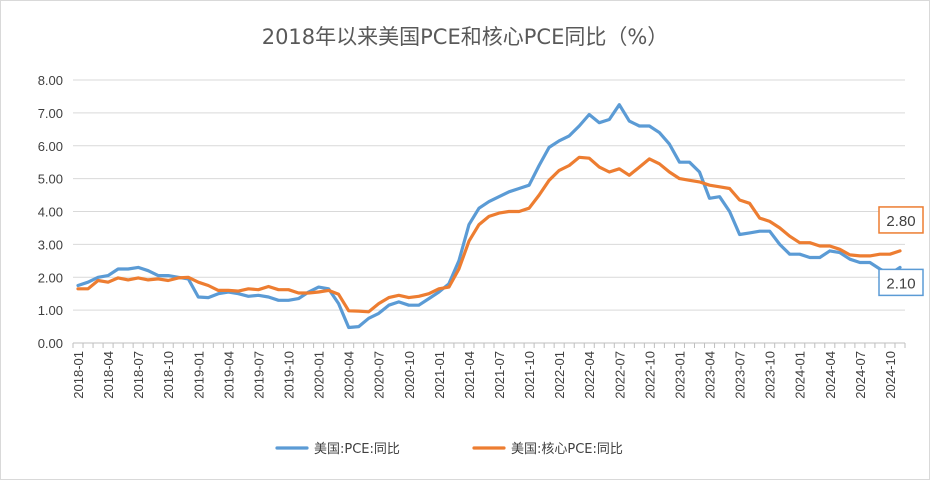 This screenshot has width=930, height=480. I want to click on data-label-text: 2.10, so click(900, 283).